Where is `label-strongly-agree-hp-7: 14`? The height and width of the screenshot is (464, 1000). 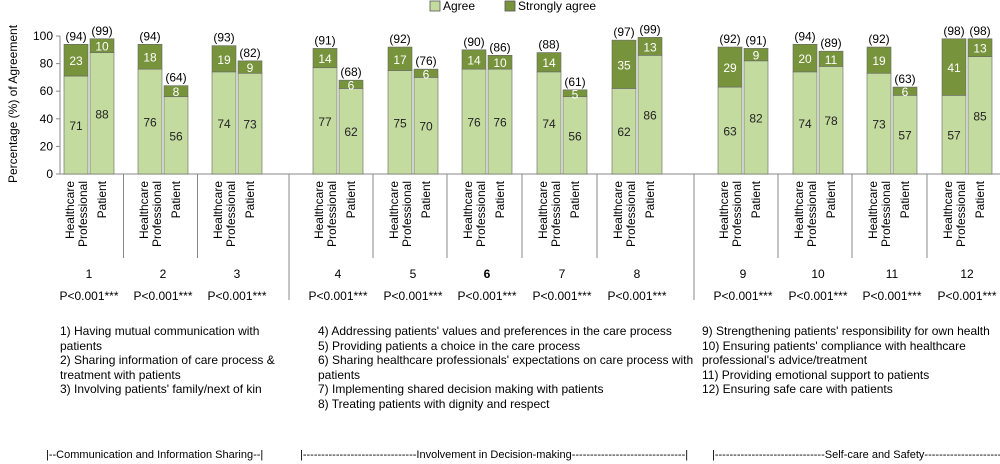
label-strongly-agree-hp-7: 14 is located at coordinates (549, 63).